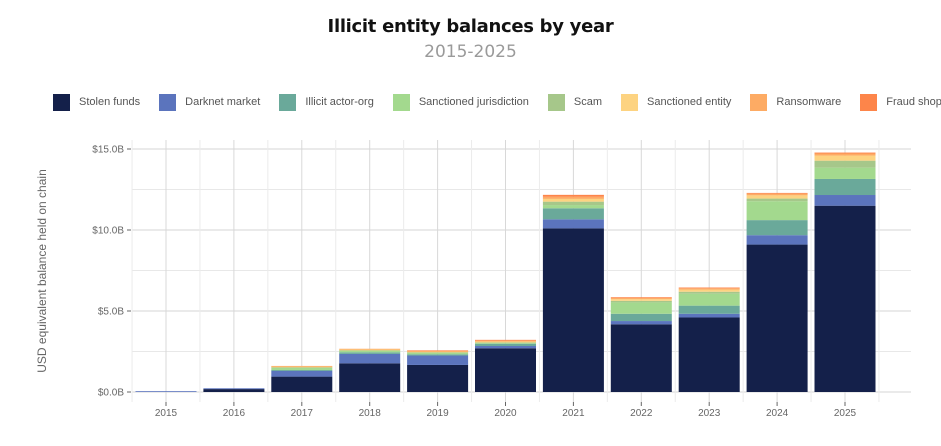 The height and width of the screenshot is (446, 941). Describe the element at coordinates (777, 228) in the screenshot. I see `bar-segment-illicit-actor-org-2024` at that location.